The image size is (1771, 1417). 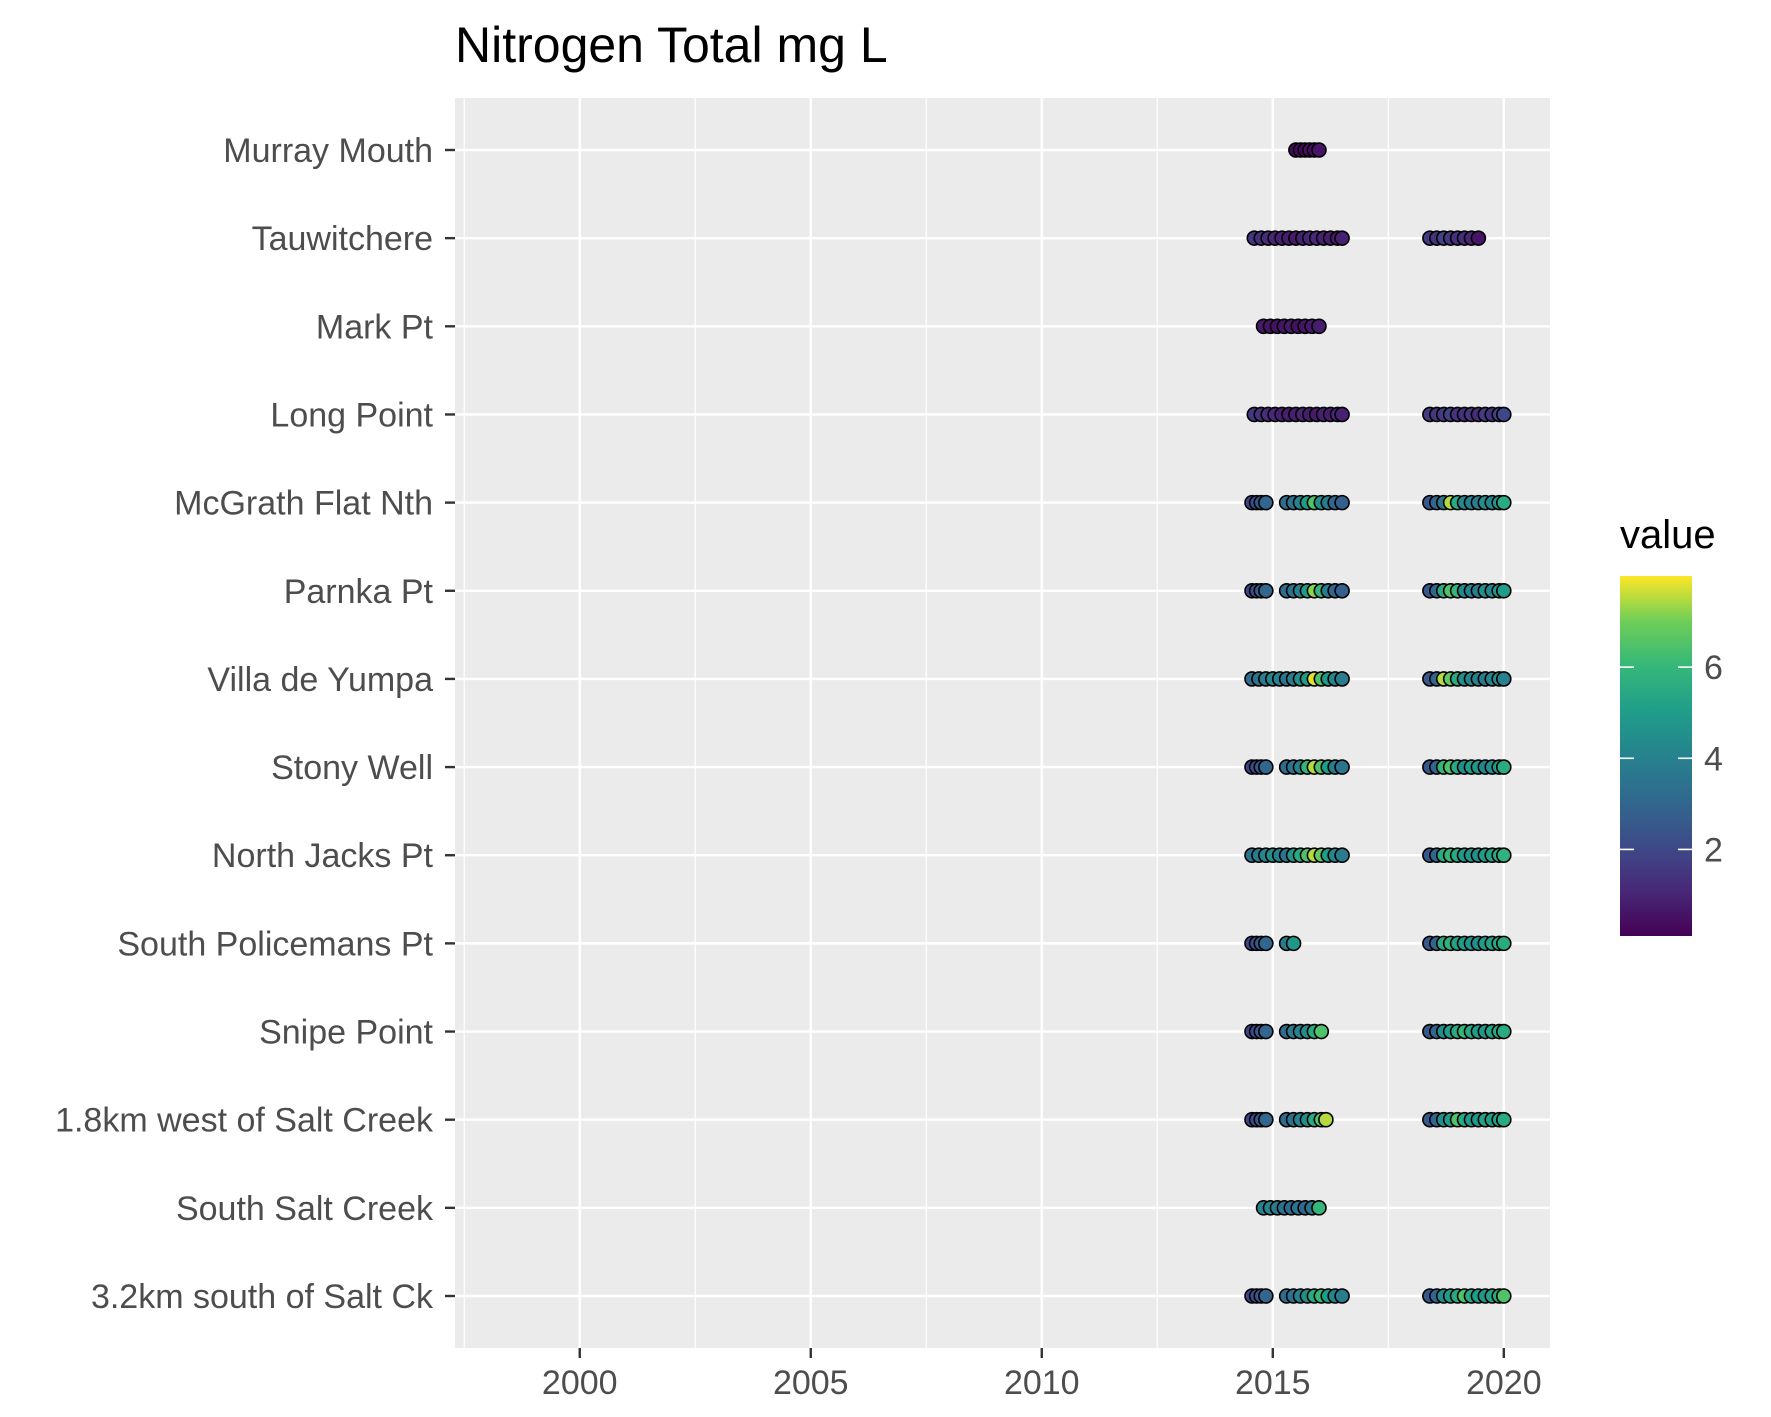 I want to click on y-tick-label: 3.2km south of Salt Ck, so click(x=262, y=1297).